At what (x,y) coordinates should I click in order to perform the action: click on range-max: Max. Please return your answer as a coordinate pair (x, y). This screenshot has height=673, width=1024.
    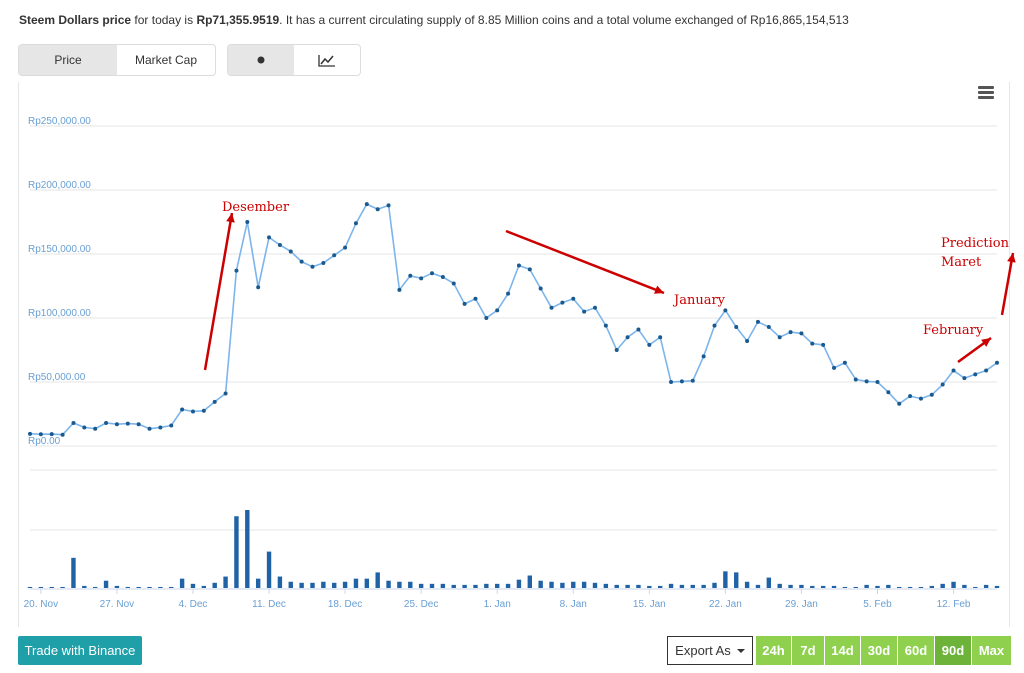
    Looking at the image, I should click on (991, 650).